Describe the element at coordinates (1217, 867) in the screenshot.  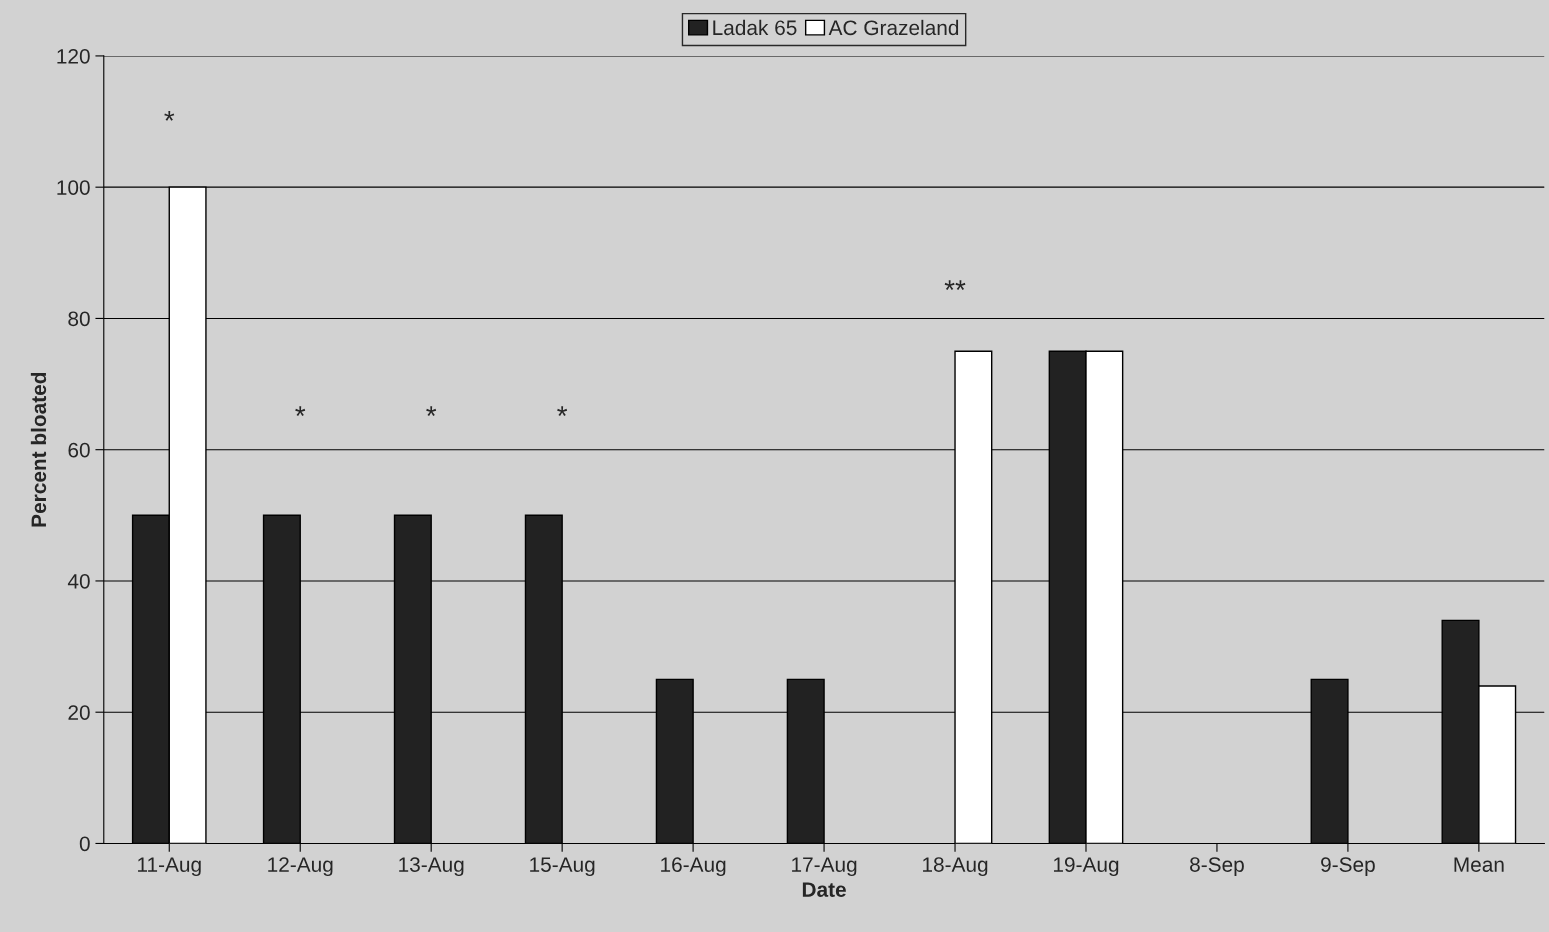
I see `x-tick-label: 8-Sep` at that location.